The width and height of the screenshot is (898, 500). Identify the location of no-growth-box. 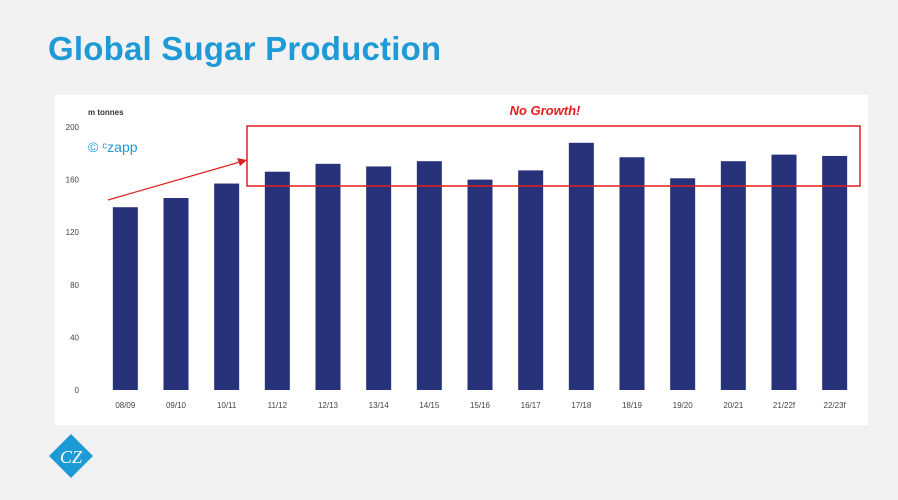
(553, 156).